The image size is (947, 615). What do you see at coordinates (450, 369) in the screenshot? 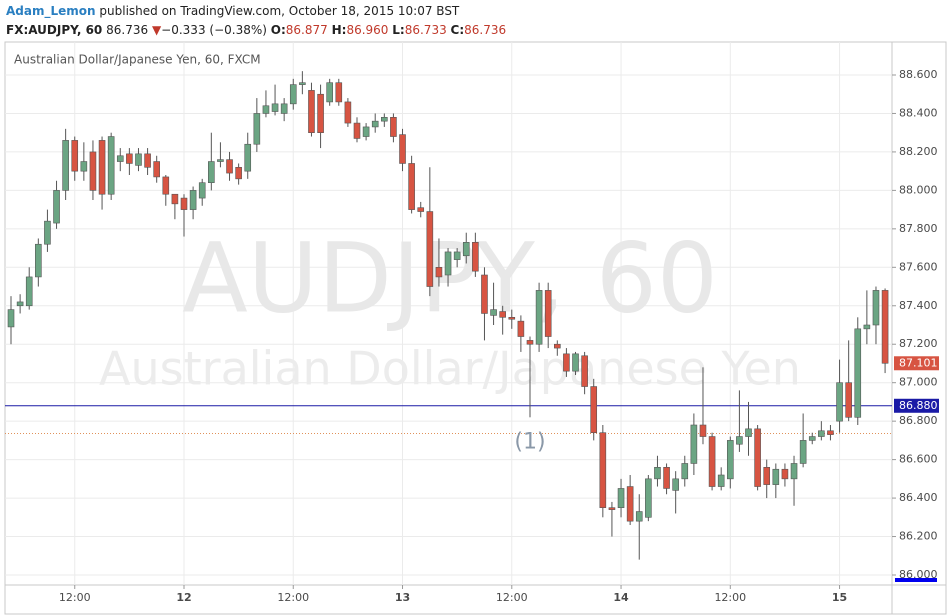
I see `watermark-sub: Australian Dollar/Japanese Yen` at bounding box center [450, 369].